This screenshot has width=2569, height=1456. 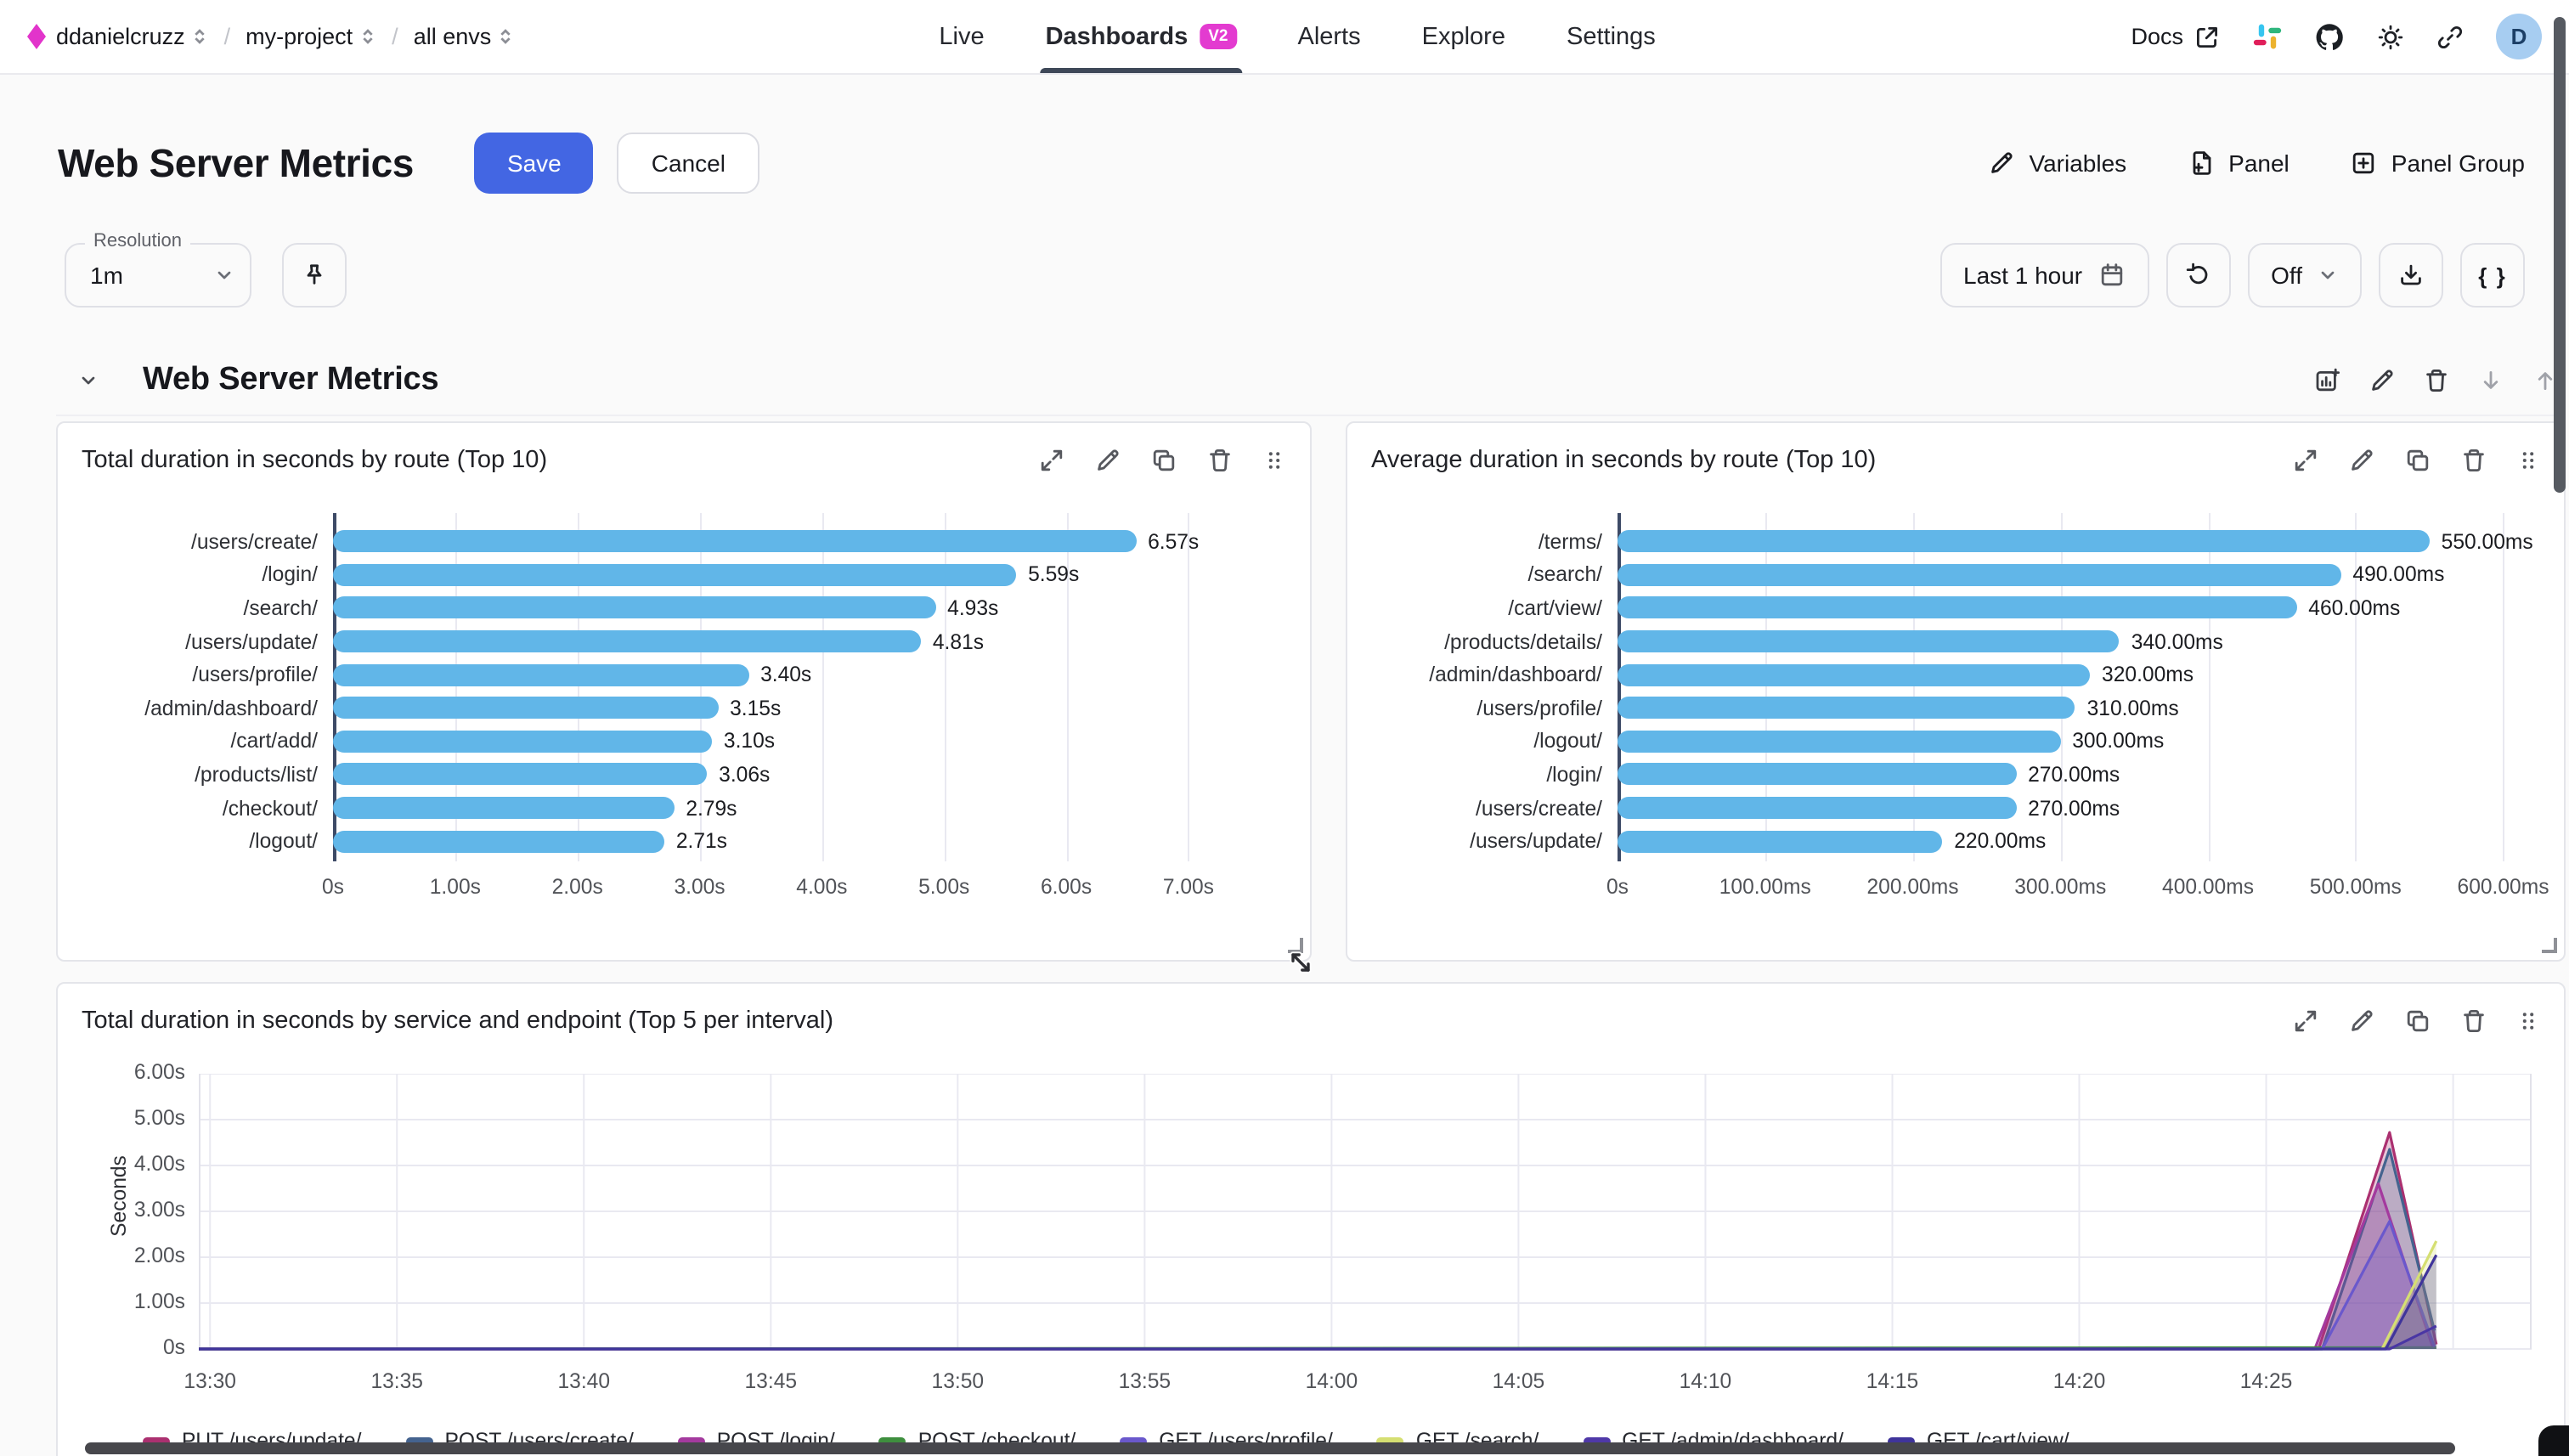 What do you see at coordinates (2329, 36) in the screenshot?
I see `github-icon` at bounding box center [2329, 36].